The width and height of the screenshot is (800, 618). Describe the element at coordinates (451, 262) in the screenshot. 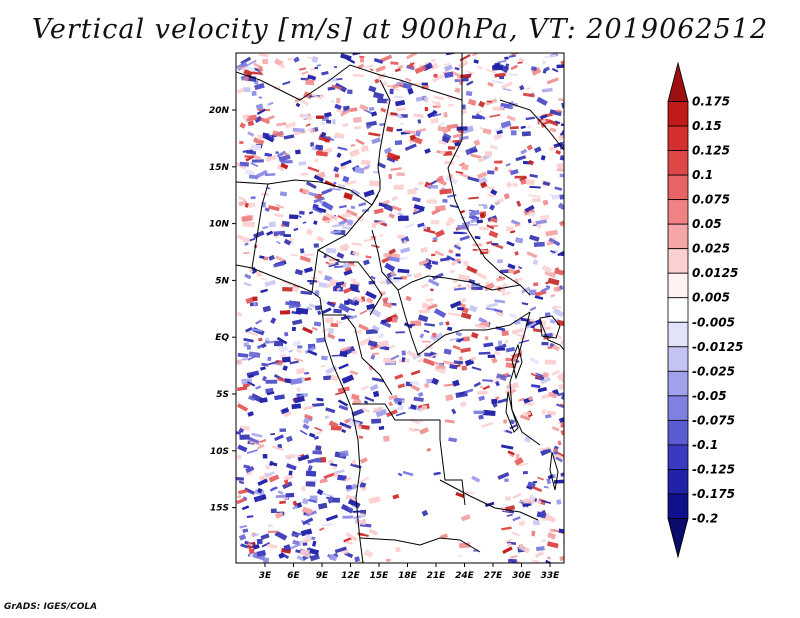

I see `border-car` at that location.